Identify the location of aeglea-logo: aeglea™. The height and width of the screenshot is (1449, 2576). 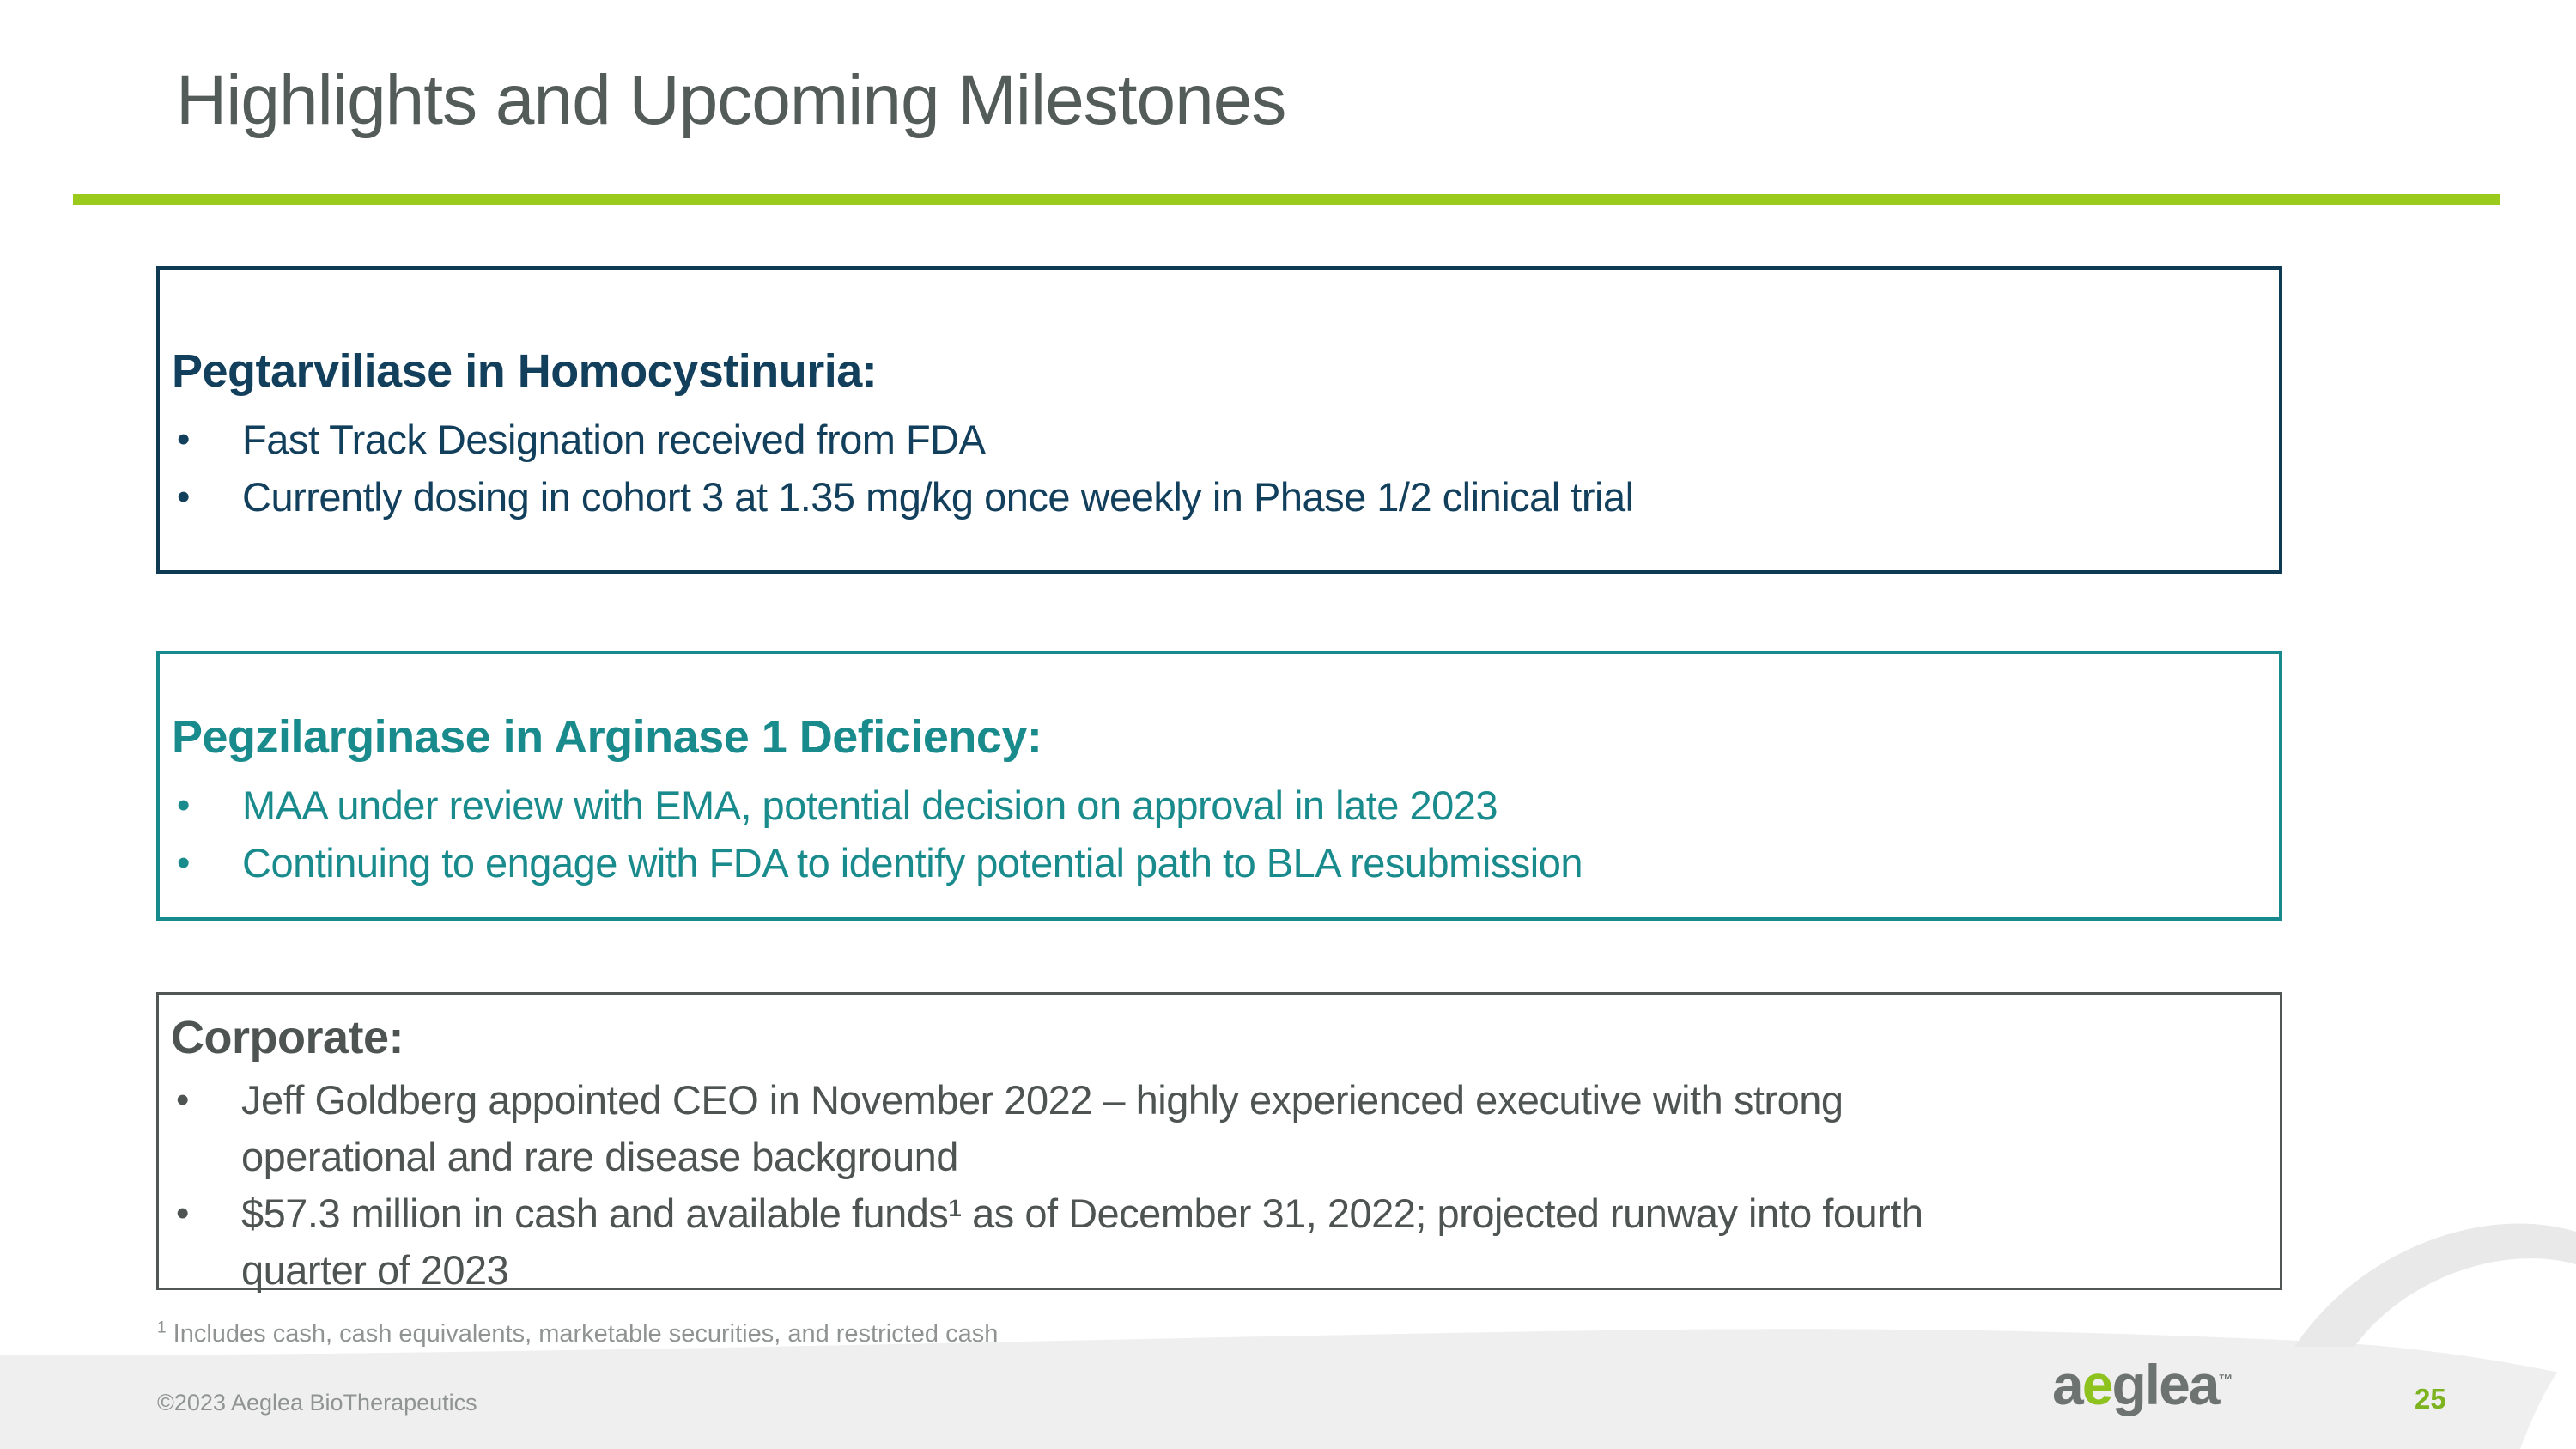
(2142, 1384).